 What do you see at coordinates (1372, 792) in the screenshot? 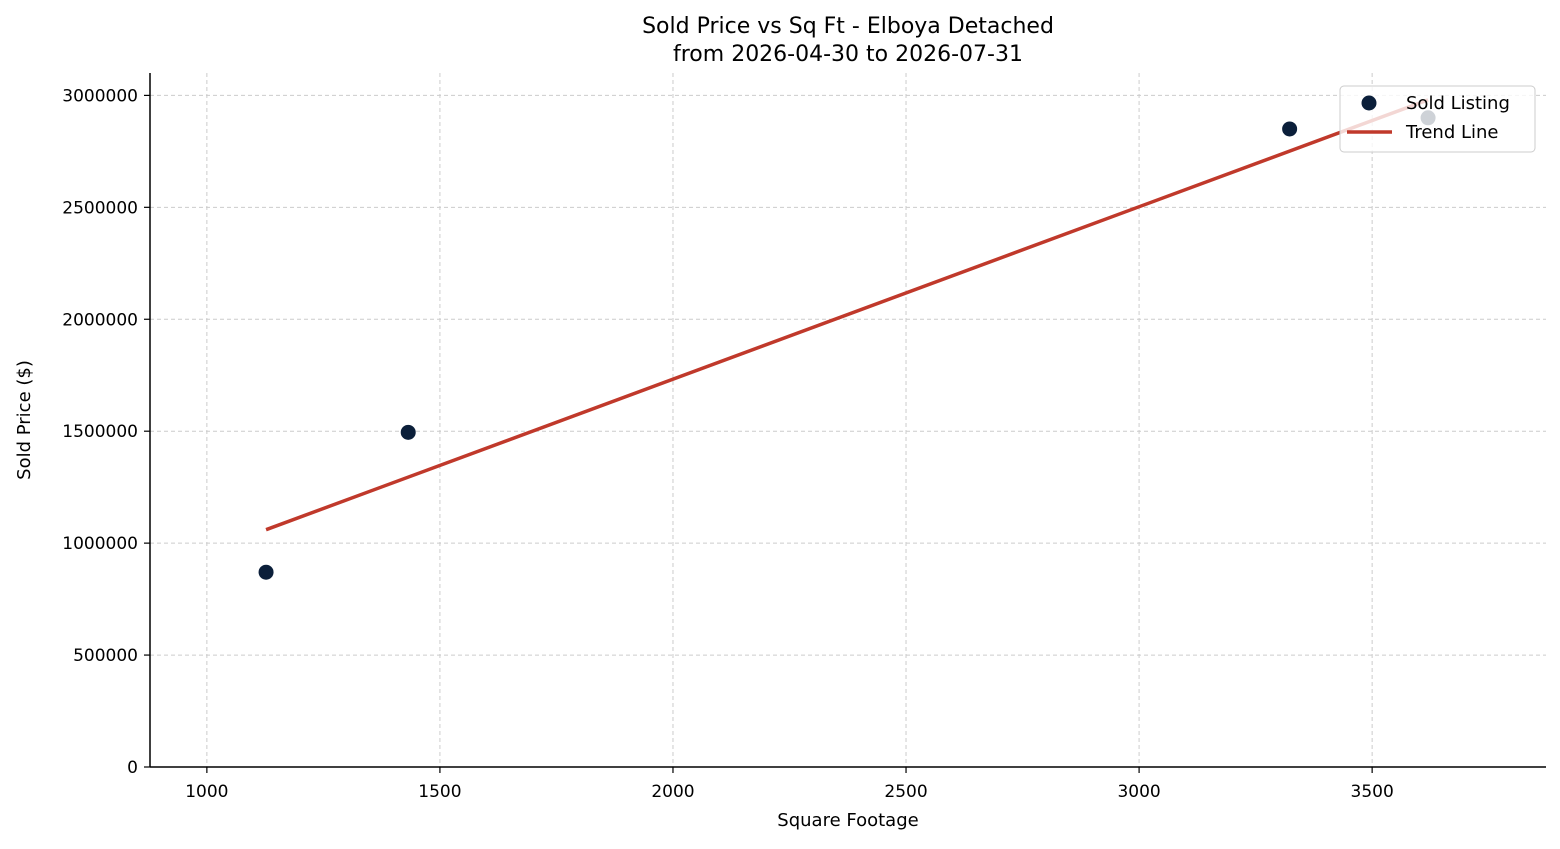
I see `x-tick-label: 3500` at bounding box center [1372, 792].